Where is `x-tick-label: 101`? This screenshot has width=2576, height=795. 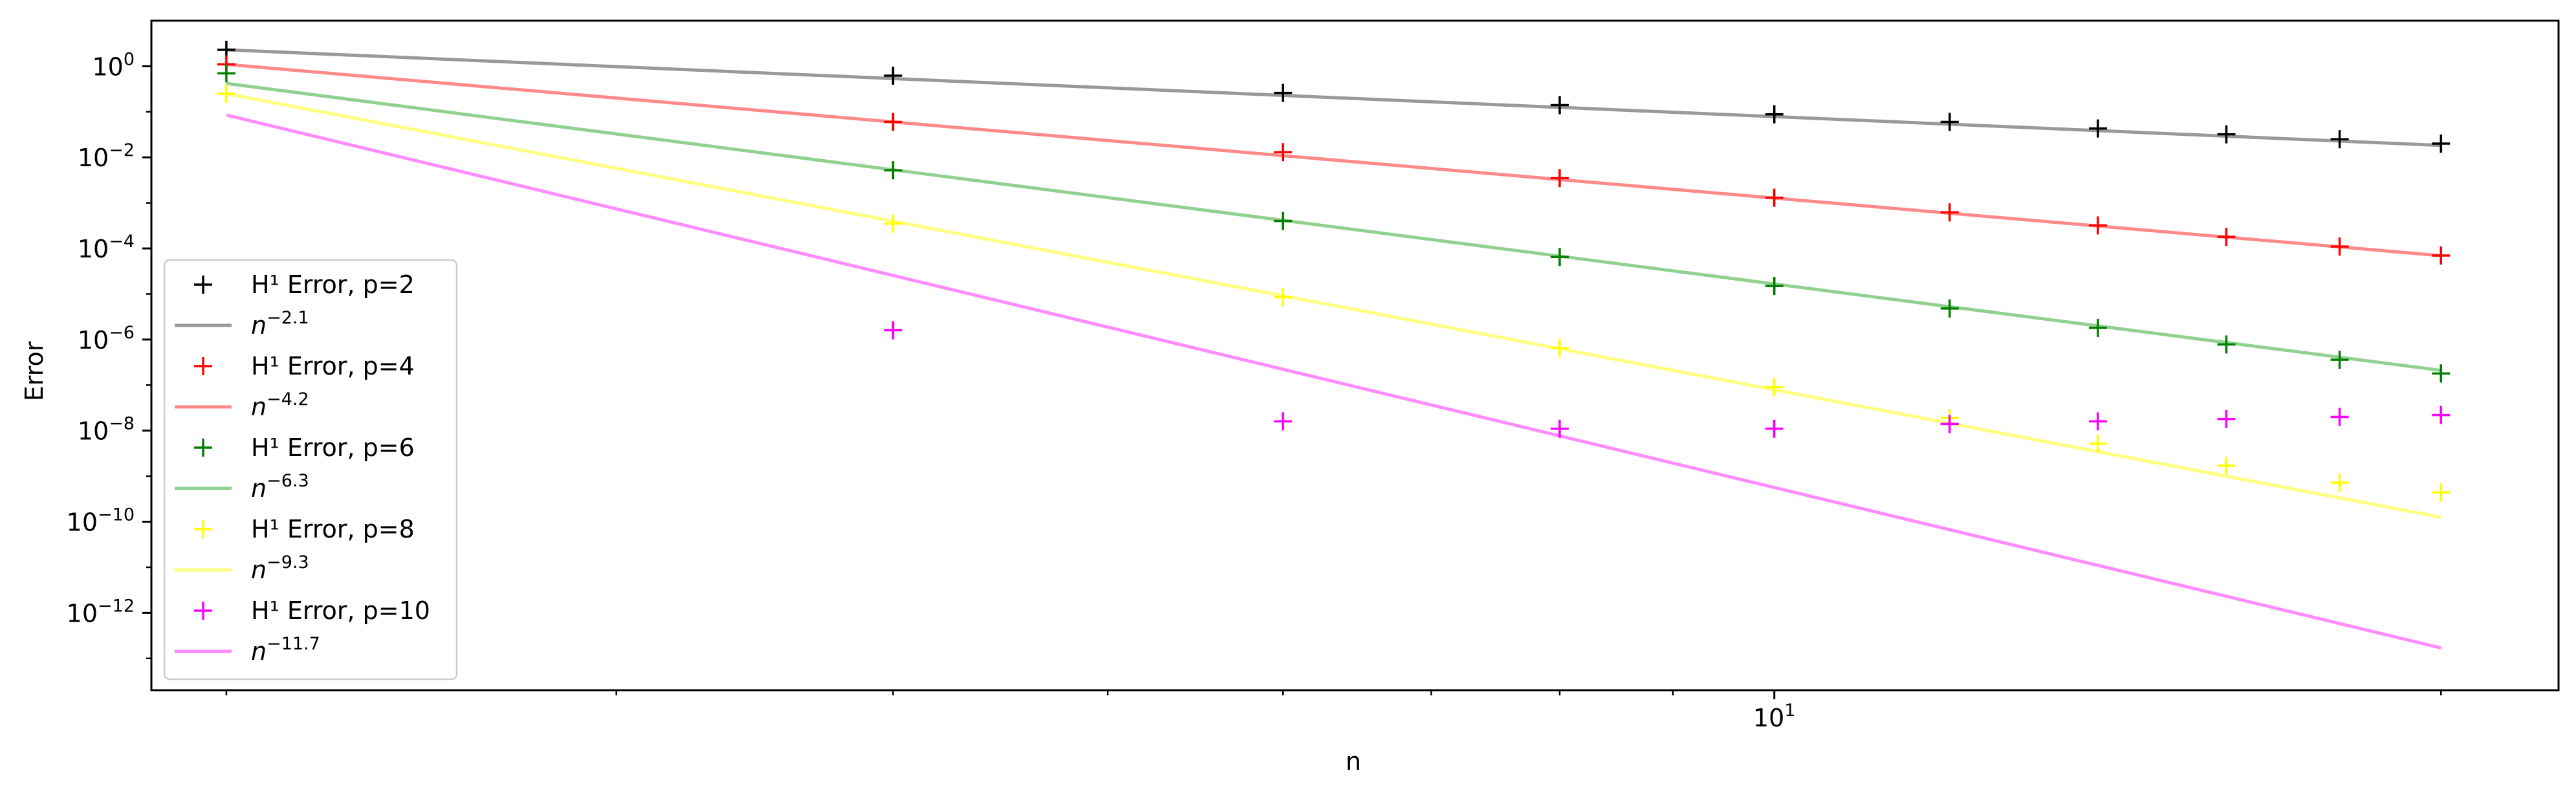 x-tick-label: 101 is located at coordinates (1774, 717).